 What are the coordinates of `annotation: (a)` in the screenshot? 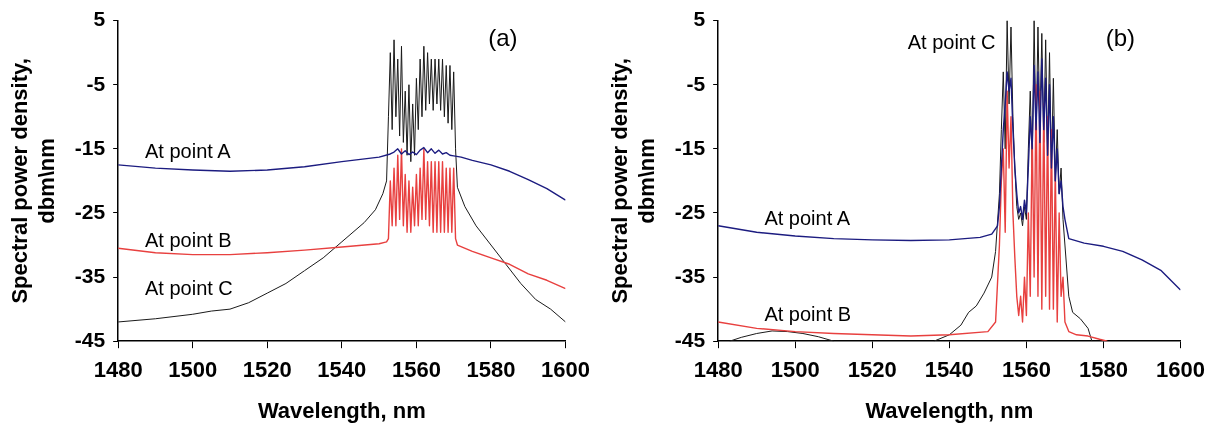 It's located at (503, 38).